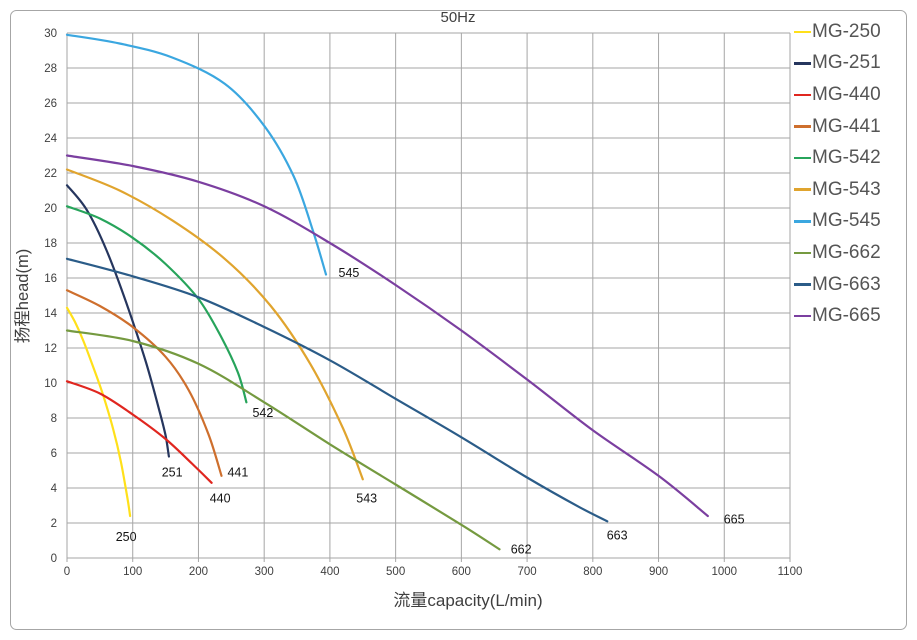 The height and width of the screenshot is (640, 917). What do you see at coordinates (50, 104) in the screenshot?
I see `y-tick-label: 26` at bounding box center [50, 104].